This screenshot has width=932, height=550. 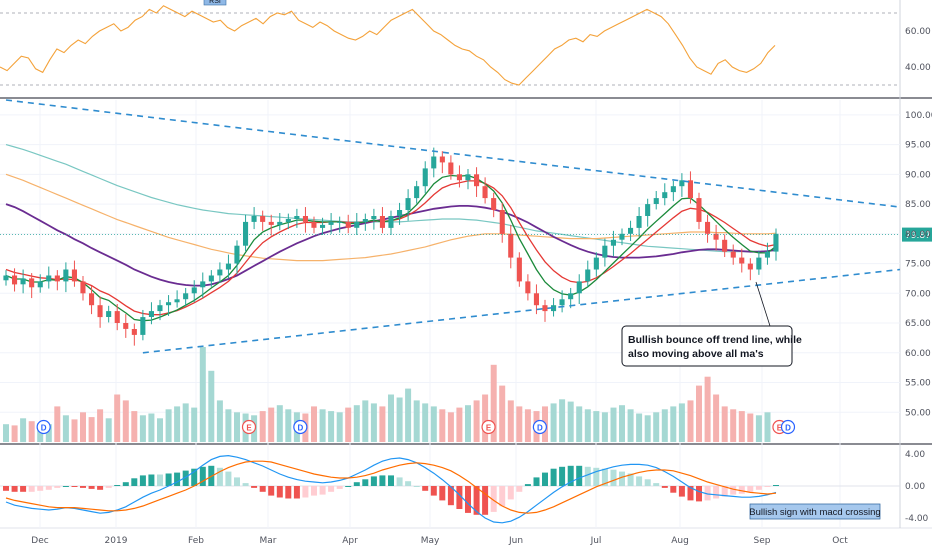 What do you see at coordinates (391, 489) in the screenshot?
I see `macd-line` at bounding box center [391, 489].